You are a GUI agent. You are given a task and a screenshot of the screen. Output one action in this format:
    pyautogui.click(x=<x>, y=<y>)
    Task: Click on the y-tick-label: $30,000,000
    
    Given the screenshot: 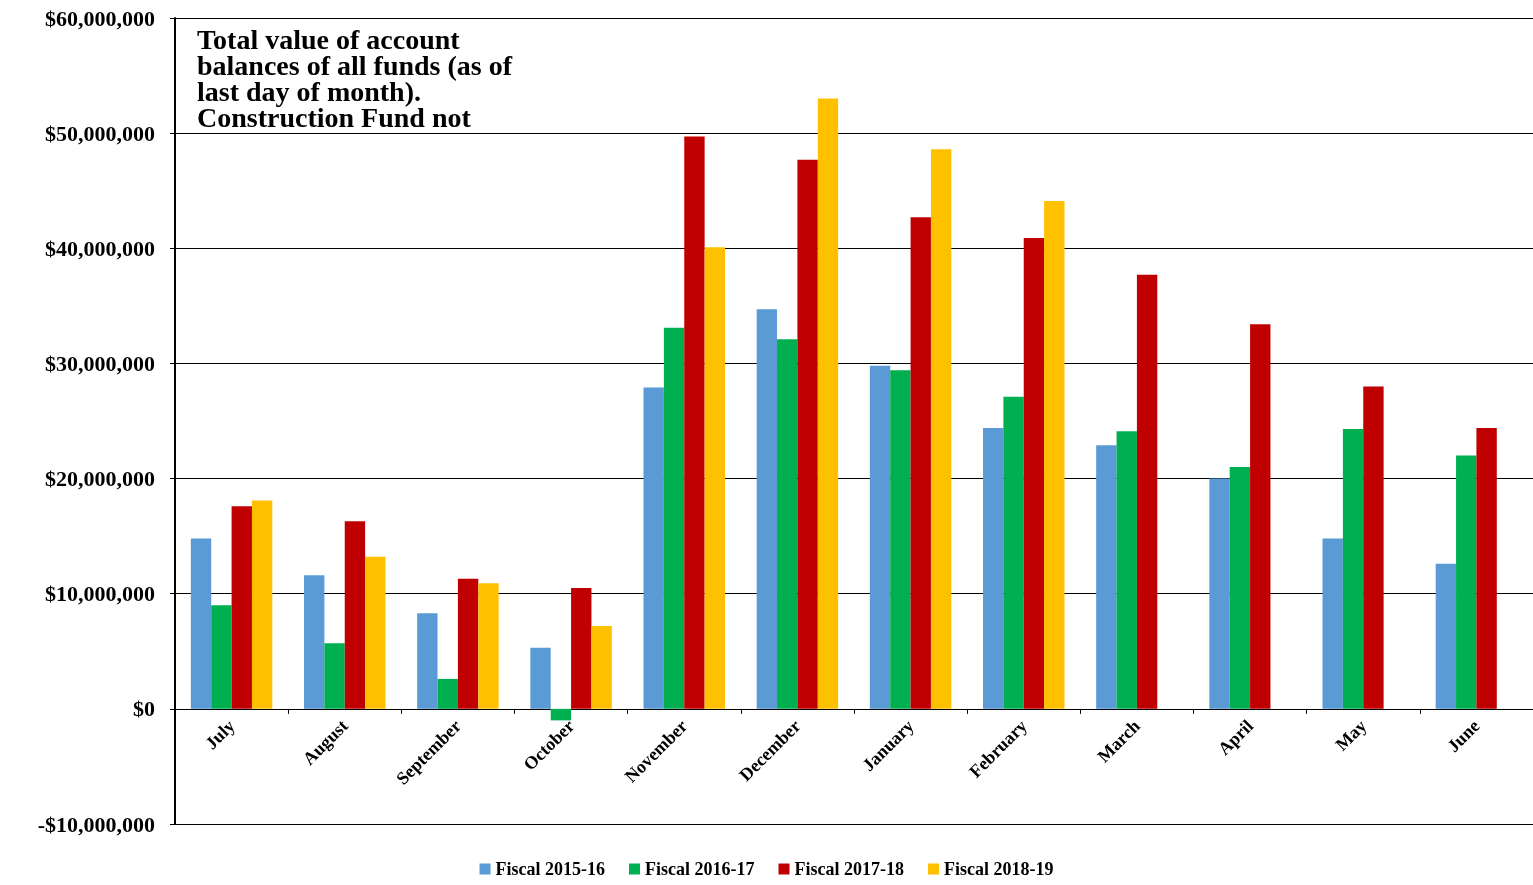 What is the action you would take?
    pyautogui.click(x=100, y=363)
    